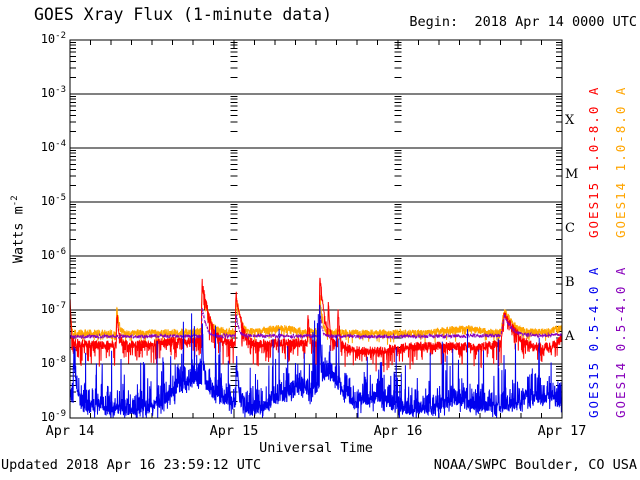  Describe the element at coordinates (53, 146) in the screenshot. I see `y-tick-label: 10-4` at that location.